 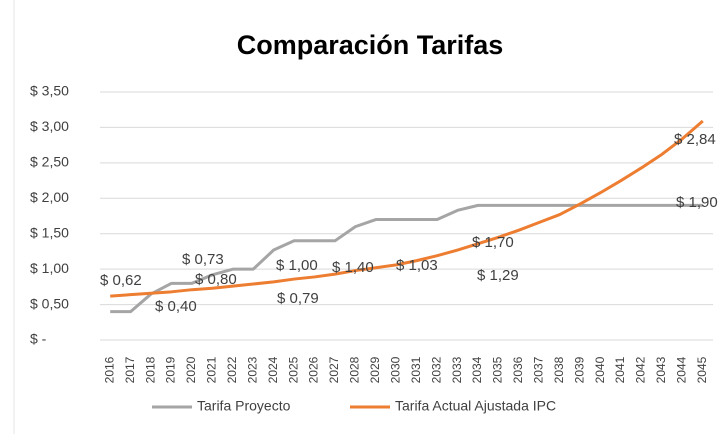 I want to click on legend-label: Tarifa Proyecto, so click(x=244, y=406).